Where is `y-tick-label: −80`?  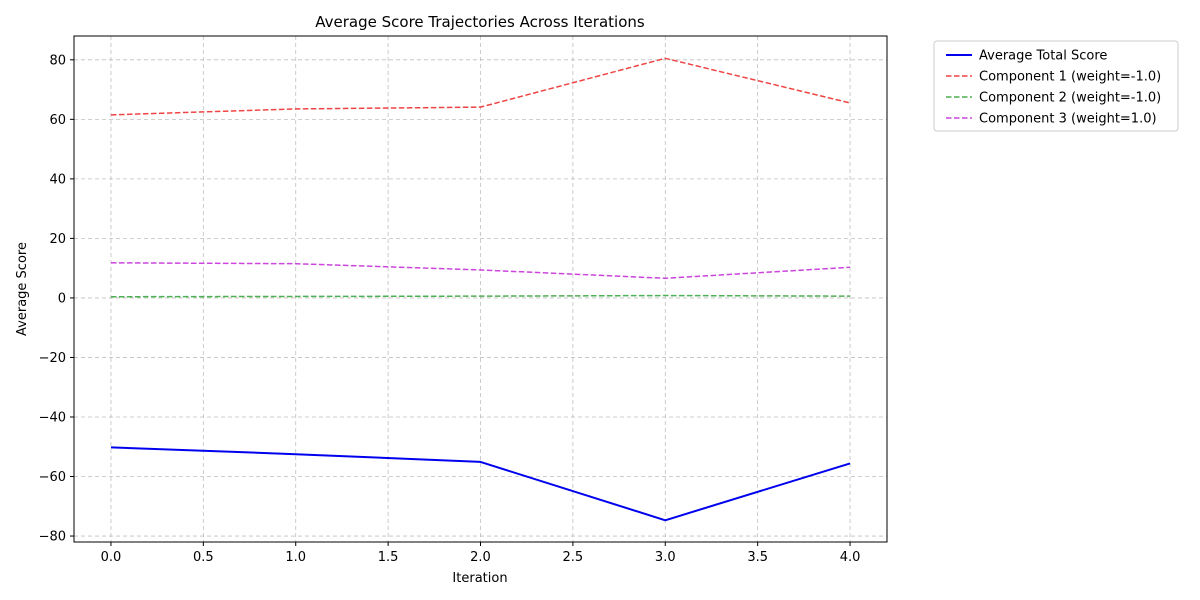 y-tick-label: −80 is located at coordinates (52, 537).